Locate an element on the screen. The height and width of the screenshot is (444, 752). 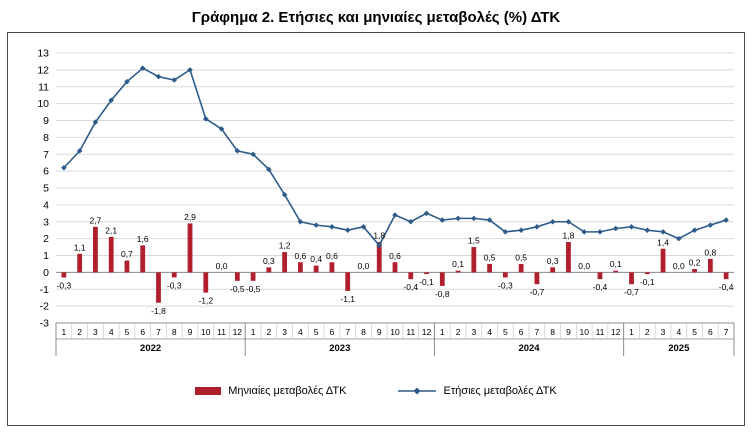
svg-text: 0,2 is located at coordinates (695, 263).